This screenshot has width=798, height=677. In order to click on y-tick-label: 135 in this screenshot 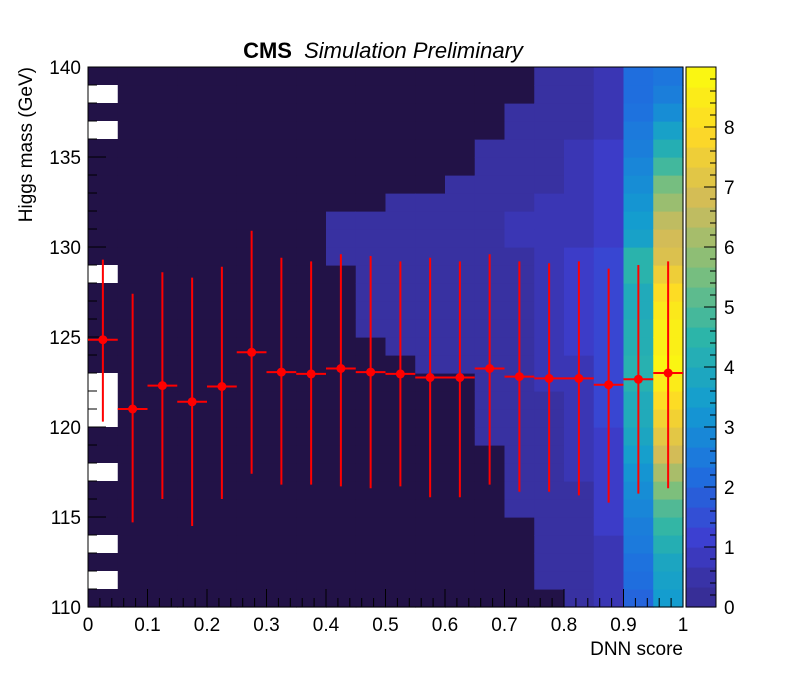, I will do `click(65, 158)`.